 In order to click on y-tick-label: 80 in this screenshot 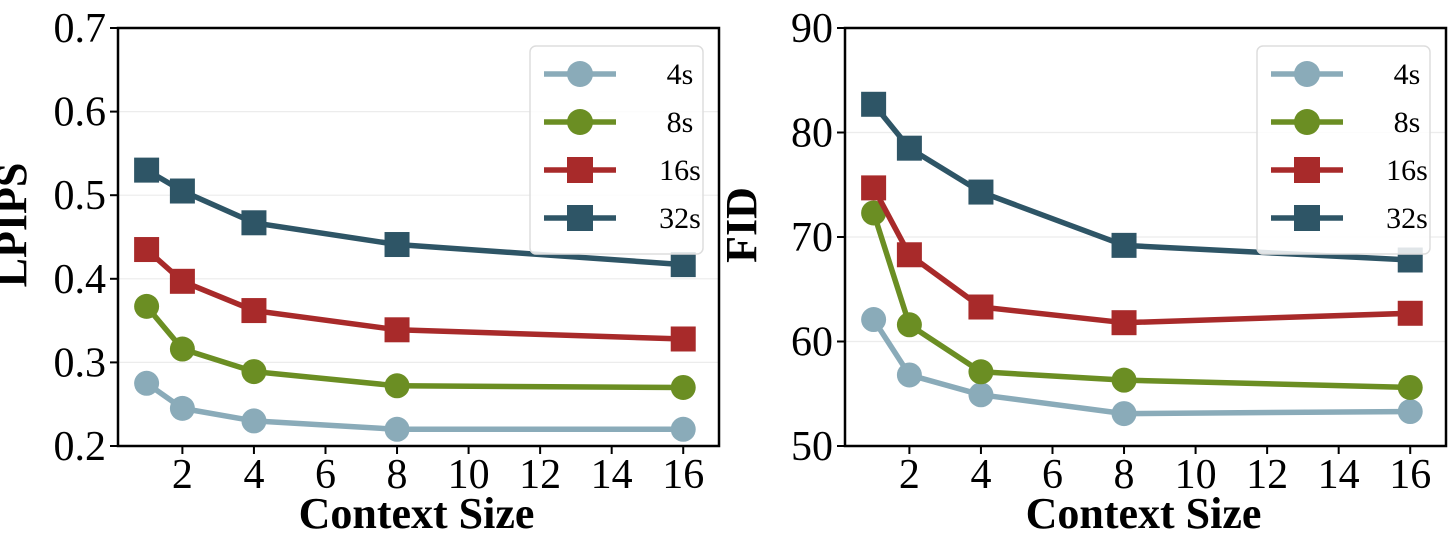, I will do `click(812, 134)`.